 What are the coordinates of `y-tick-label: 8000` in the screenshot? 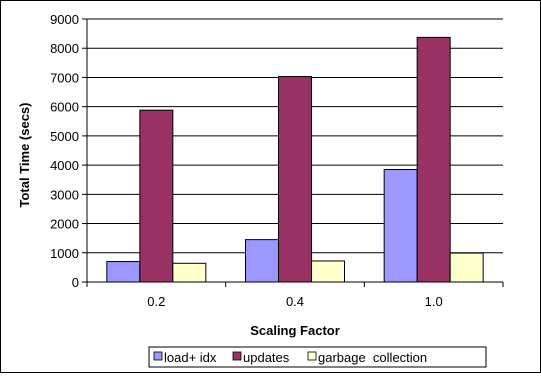 It's located at (64, 48).